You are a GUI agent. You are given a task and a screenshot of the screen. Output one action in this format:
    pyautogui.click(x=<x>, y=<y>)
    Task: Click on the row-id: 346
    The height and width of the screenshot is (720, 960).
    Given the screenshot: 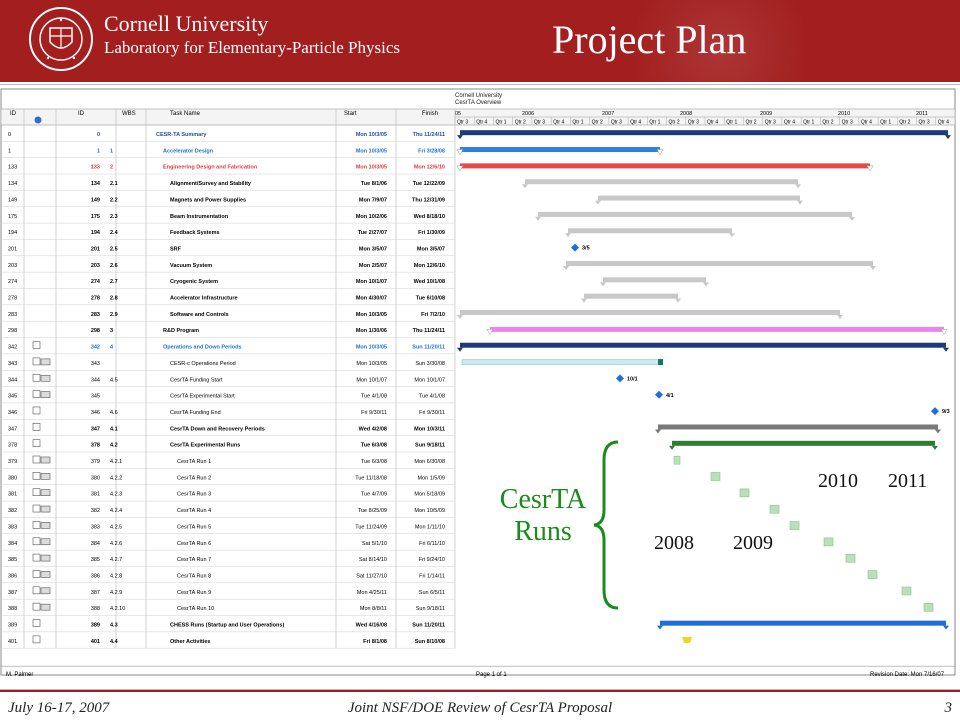 What is the action you would take?
    pyautogui.click(x=12, y=413)
    